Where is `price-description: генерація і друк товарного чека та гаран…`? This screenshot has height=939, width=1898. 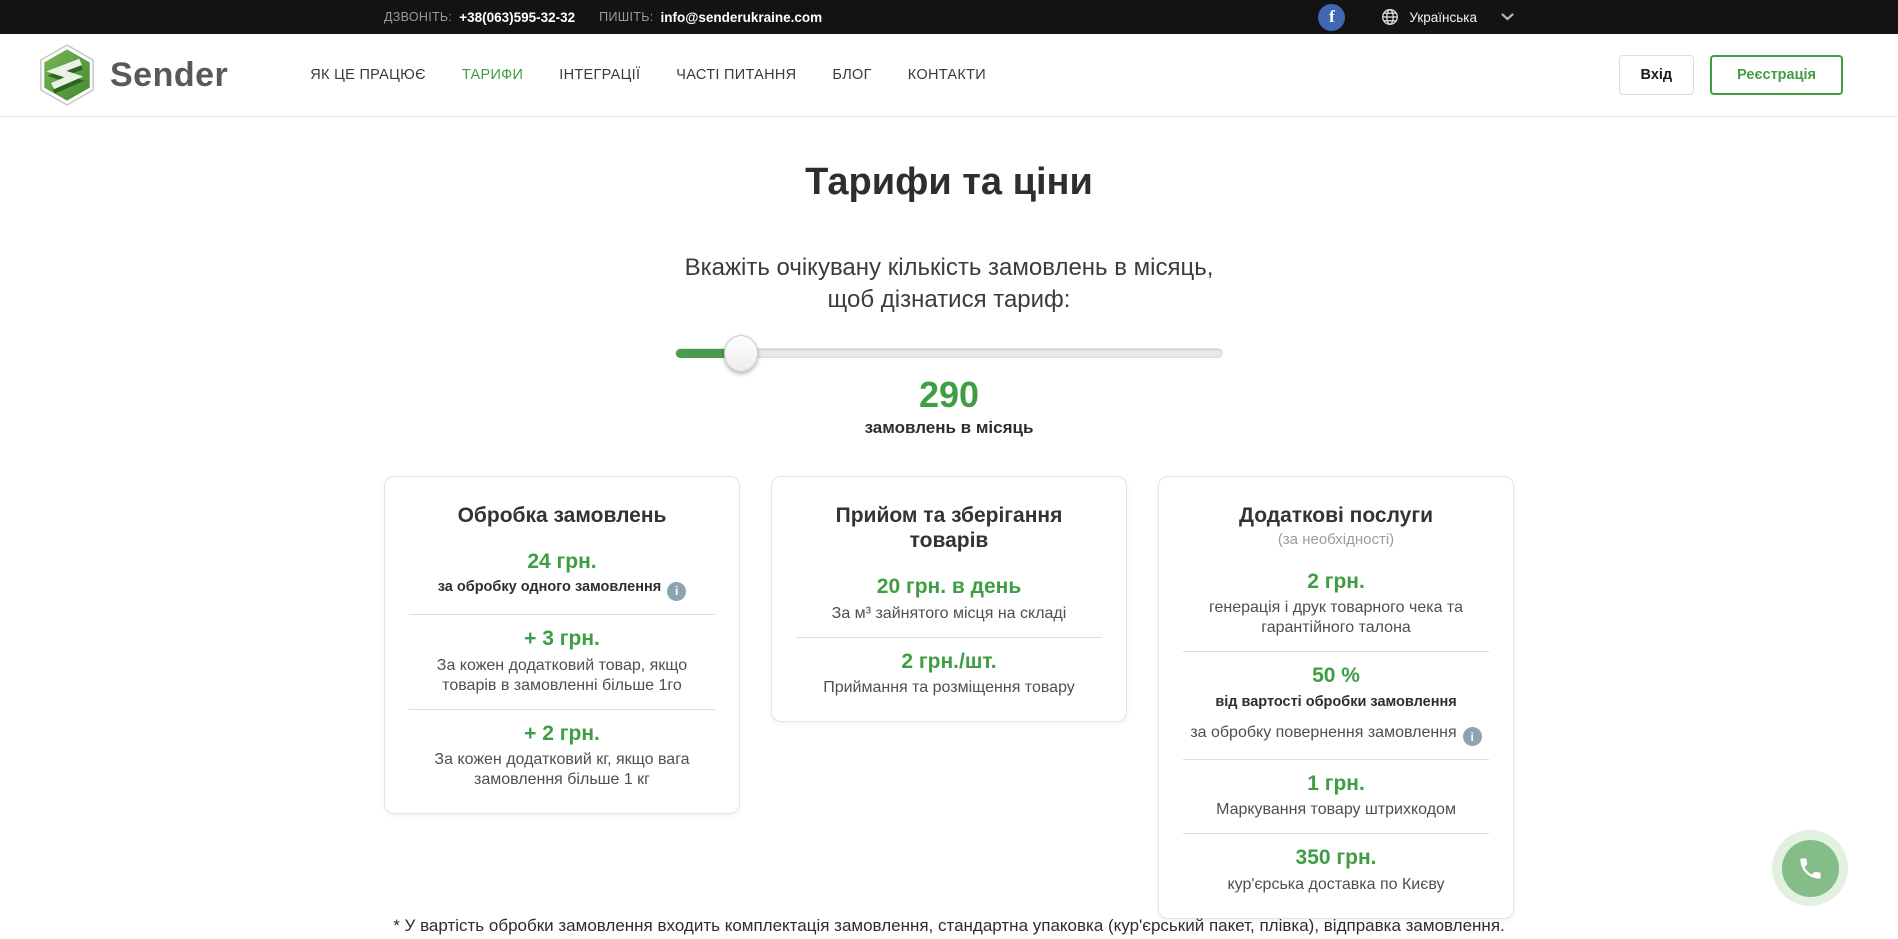
price-description: генерація і друк товарного чека та гаран… is located at coordinates (1336, 618).